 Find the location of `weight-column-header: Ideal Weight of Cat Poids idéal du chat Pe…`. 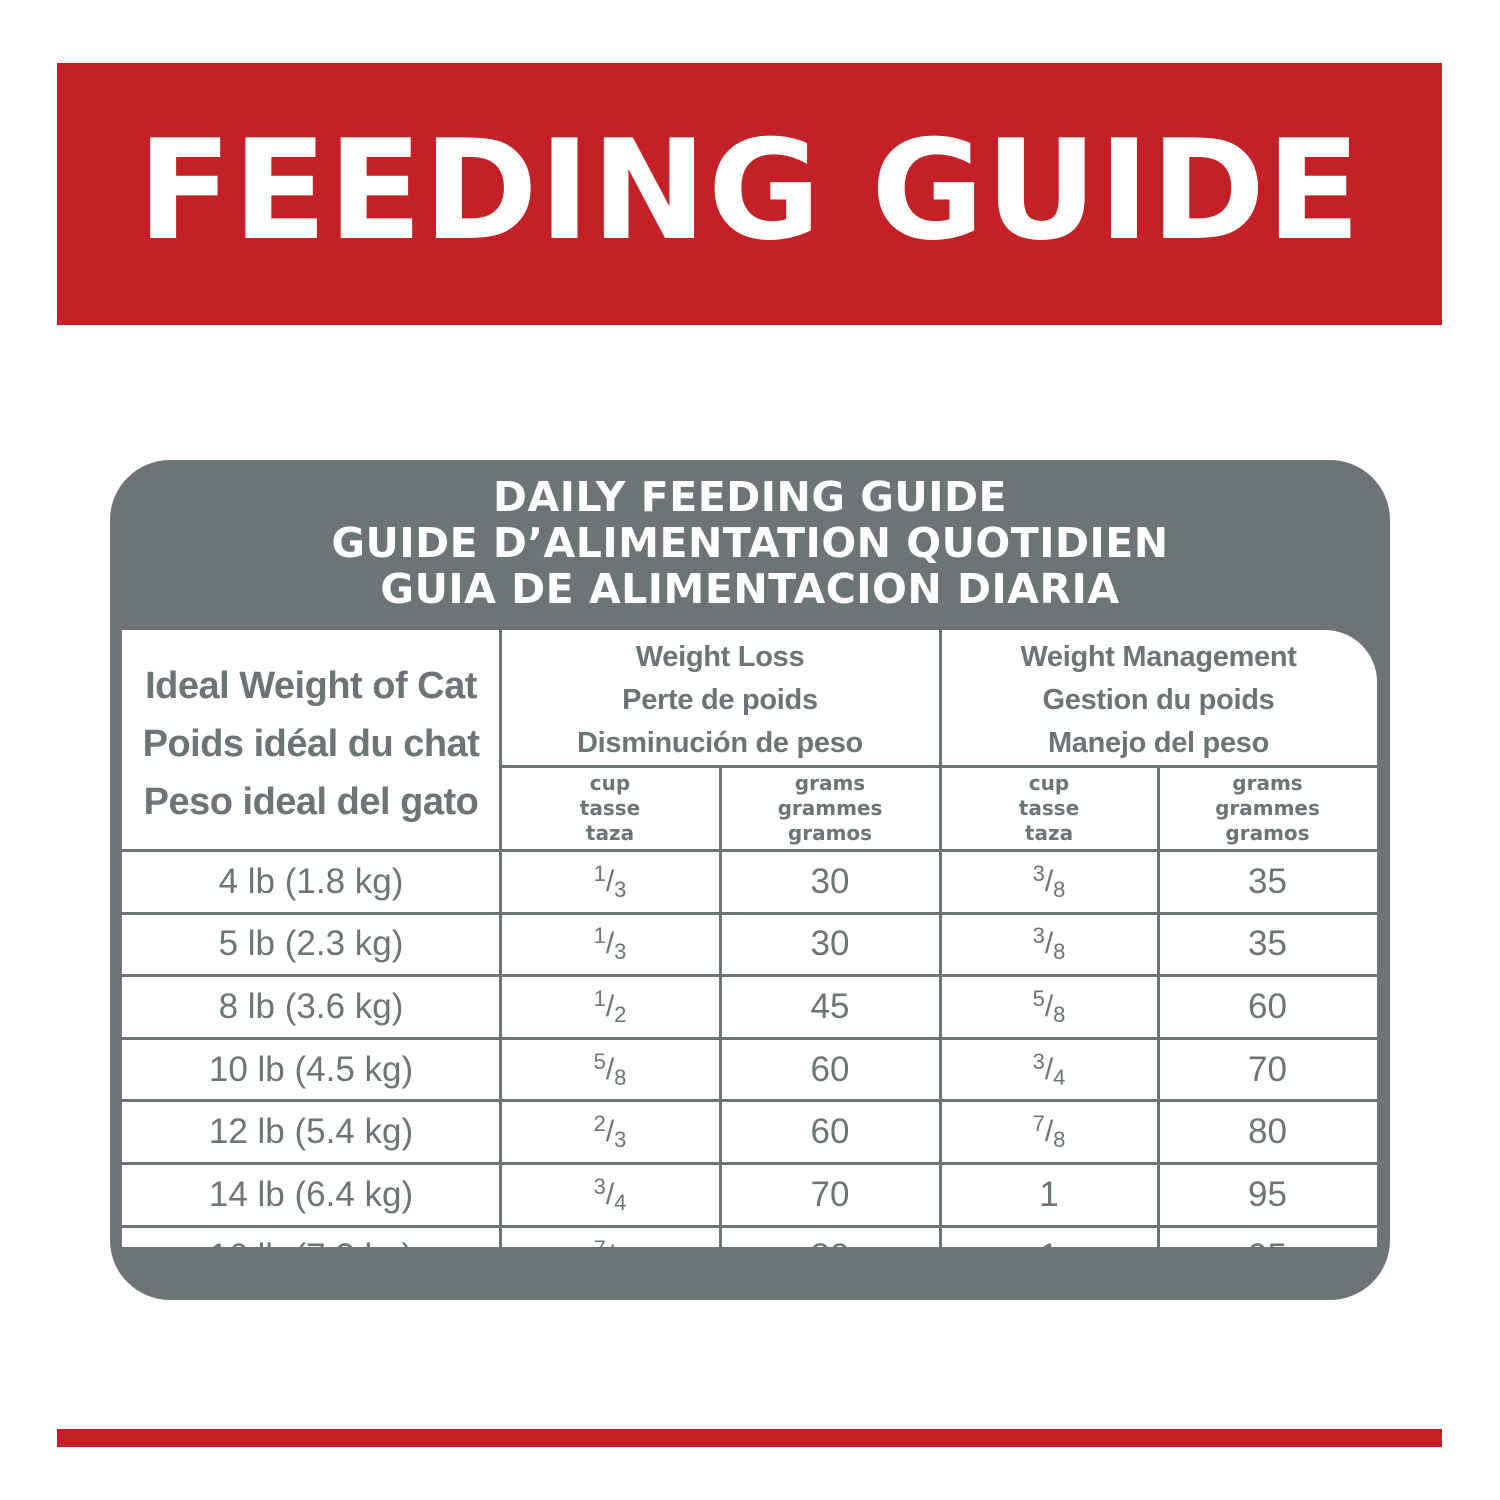

weight-column-header: Ideal Weight of Cat Poids idéal du chat Pe… is located at coordinates (311, 739).